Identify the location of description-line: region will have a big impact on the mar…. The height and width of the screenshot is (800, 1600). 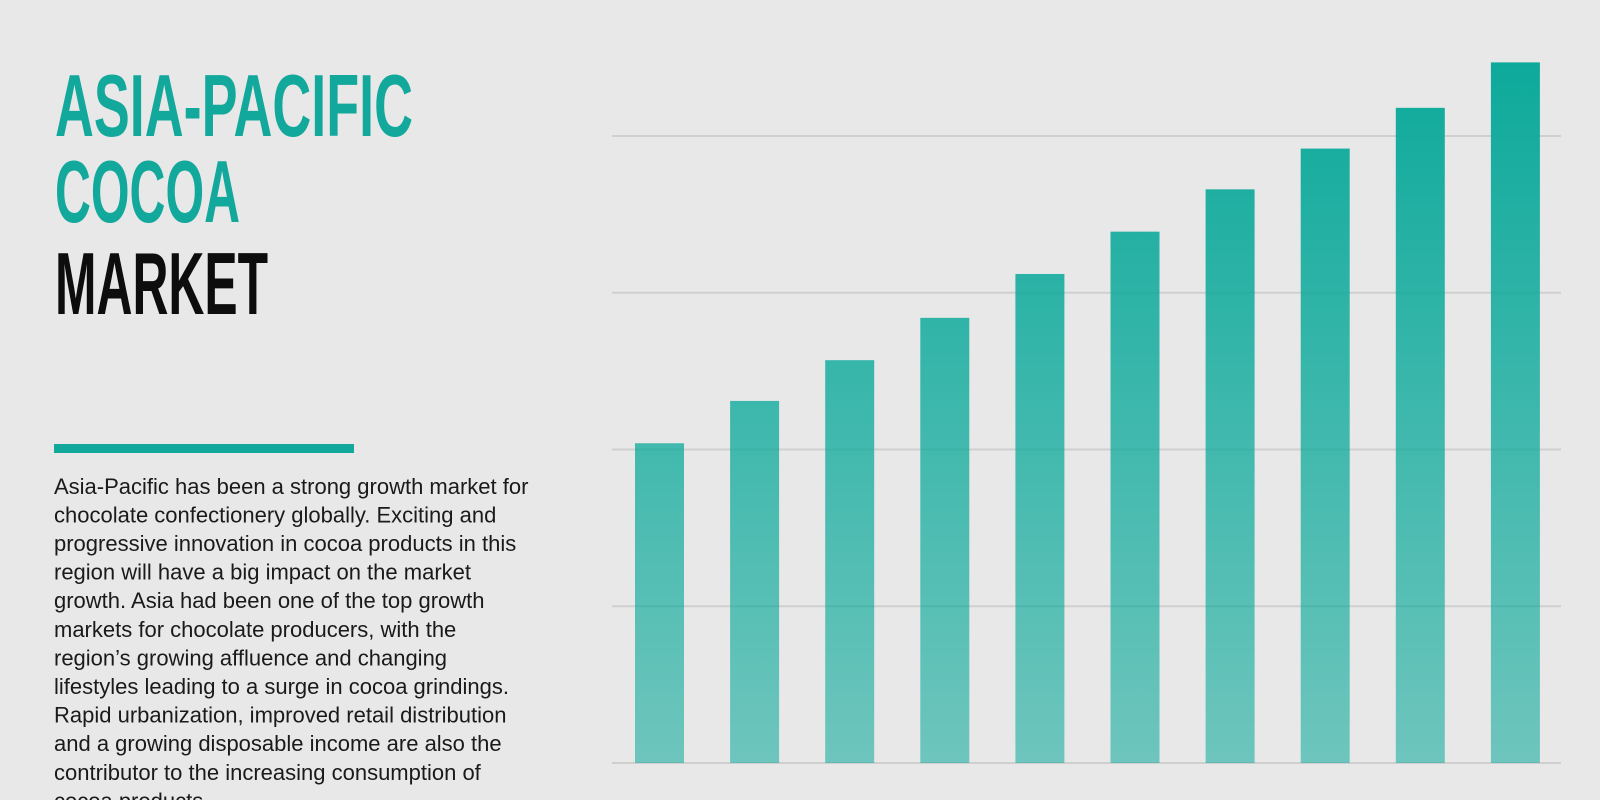
(262, 572).